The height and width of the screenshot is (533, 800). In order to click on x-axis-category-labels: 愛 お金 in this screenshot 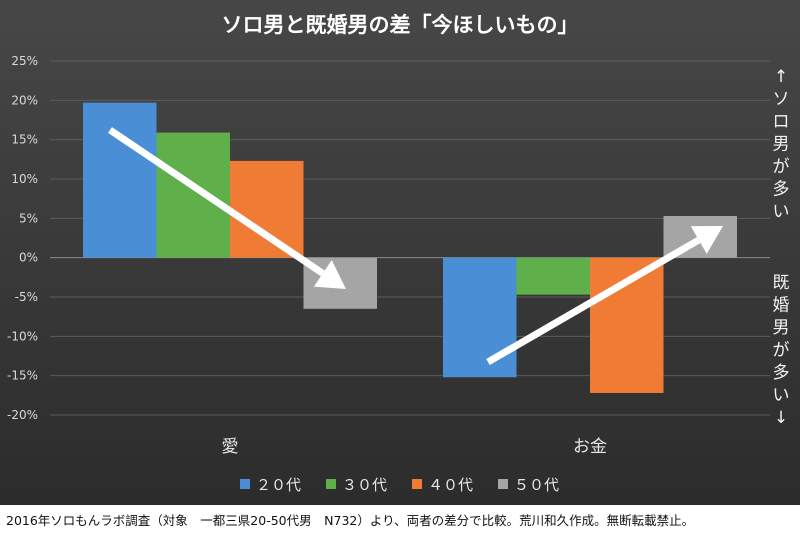, I will do `click(415, 447)`.